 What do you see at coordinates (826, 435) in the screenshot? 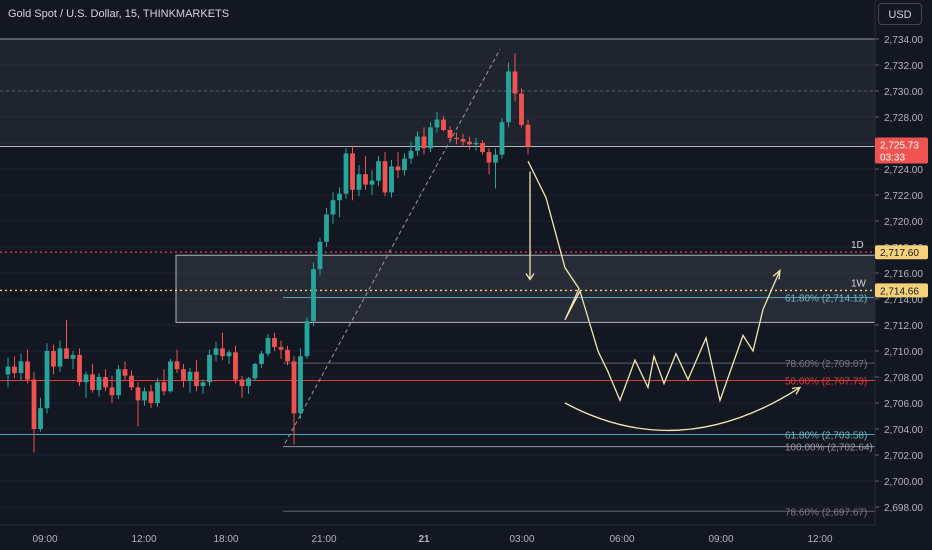
I see `fib-label: 61.80% (2,703.58)` at bounding box center [826, 435].